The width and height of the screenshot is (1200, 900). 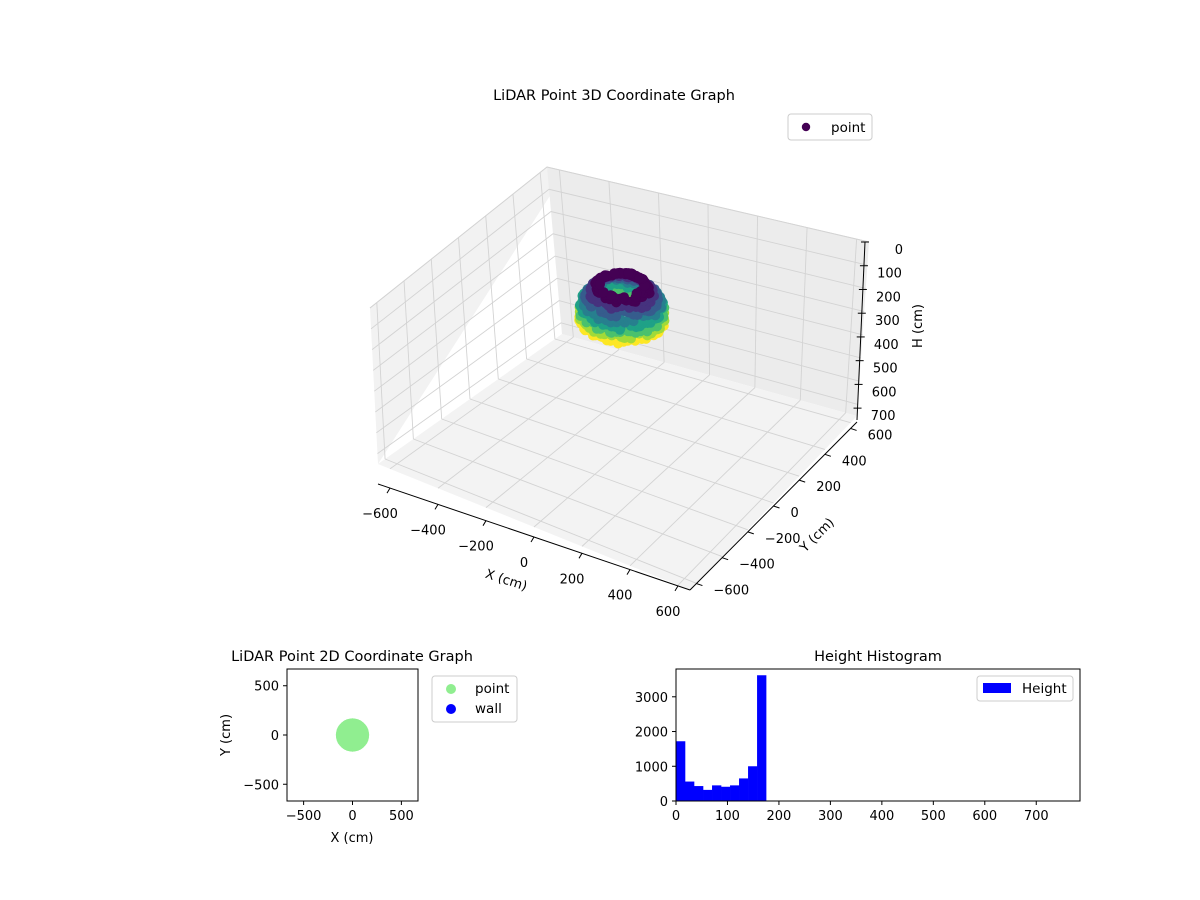 What do you see at coordinates (651, 698) in the screenshot?
I see `histogram-y-tick-label: 3000` at bounding box center [651, 698].